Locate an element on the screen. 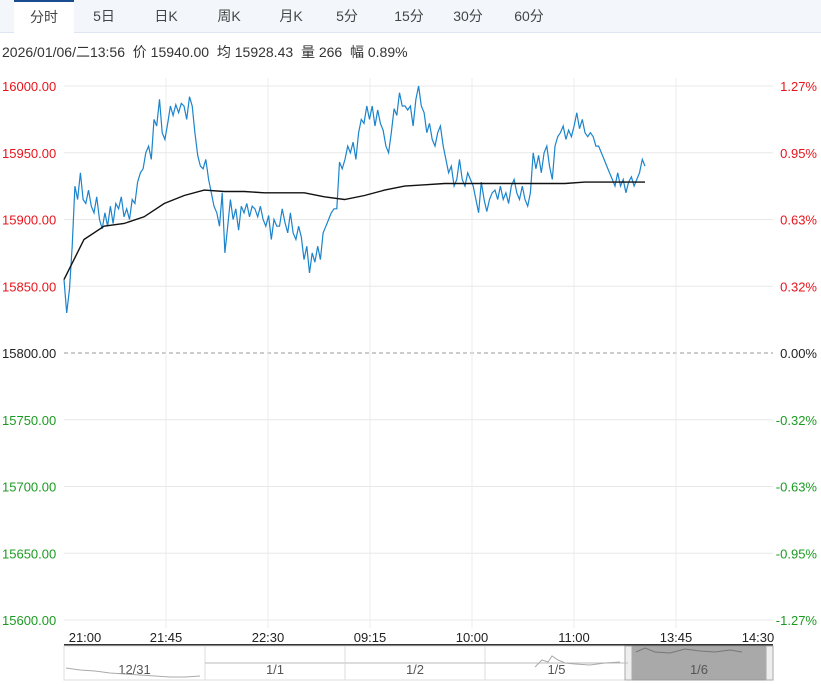 This screenshot has width=821, height=684. x-tick-label: 14:30 is located at coordinates (758, 637).